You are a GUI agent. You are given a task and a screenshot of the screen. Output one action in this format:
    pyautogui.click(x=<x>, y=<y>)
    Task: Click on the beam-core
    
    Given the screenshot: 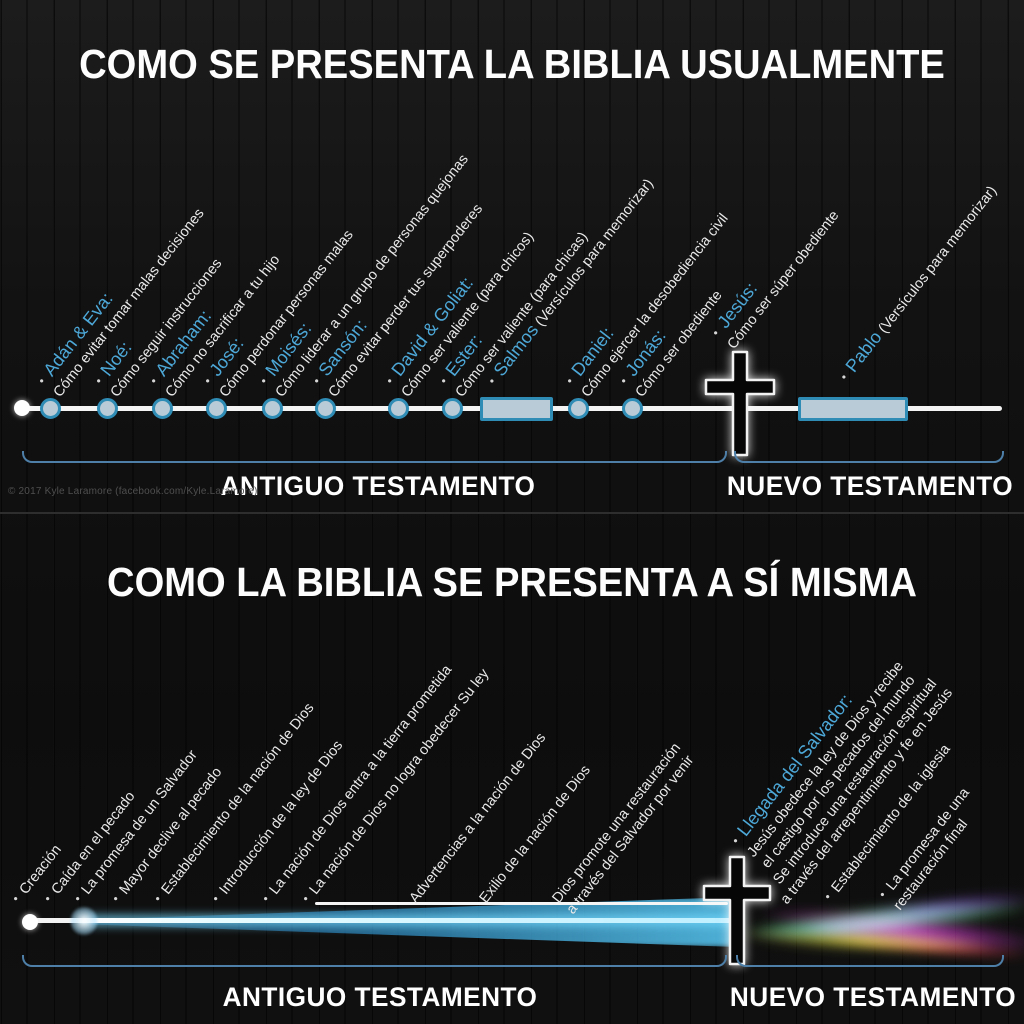 What is the action you would take?
    pyautogui.click(x=408, y=920)
    